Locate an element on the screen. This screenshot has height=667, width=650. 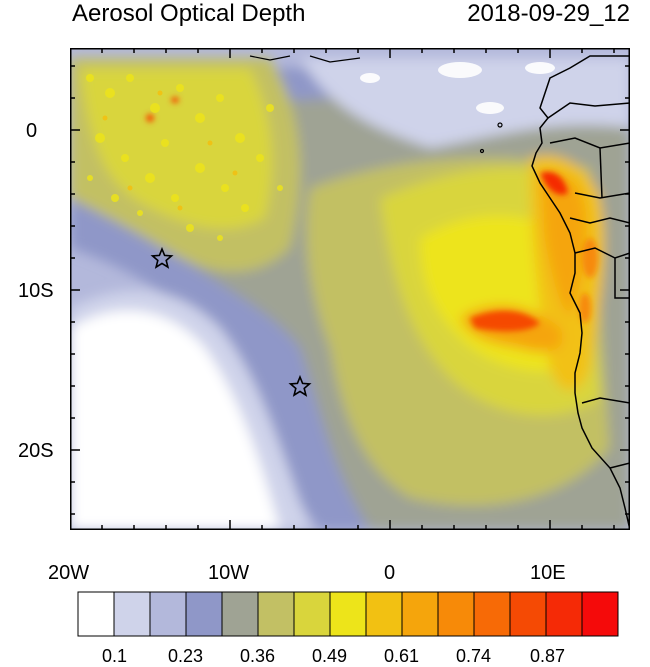
colorbar-label: 0.74 is located at coordinates (474, 656).